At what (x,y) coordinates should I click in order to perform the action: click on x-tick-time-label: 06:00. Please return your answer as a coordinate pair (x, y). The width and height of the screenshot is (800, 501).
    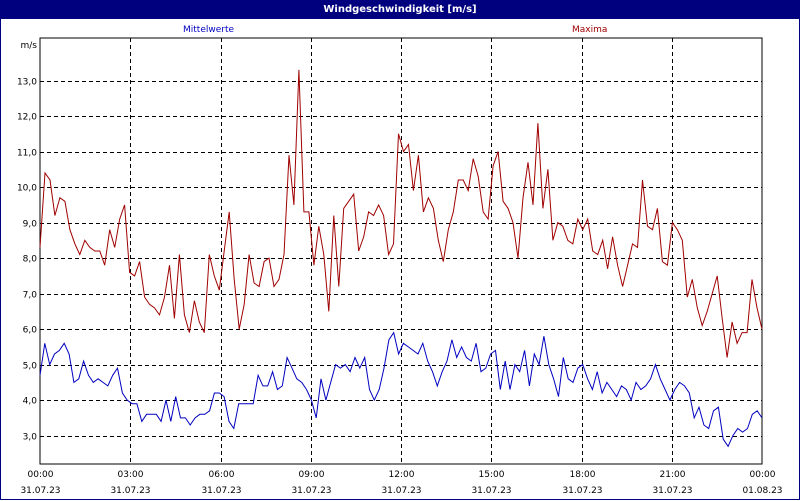
    Looking at the image, I should click on (222, 475).